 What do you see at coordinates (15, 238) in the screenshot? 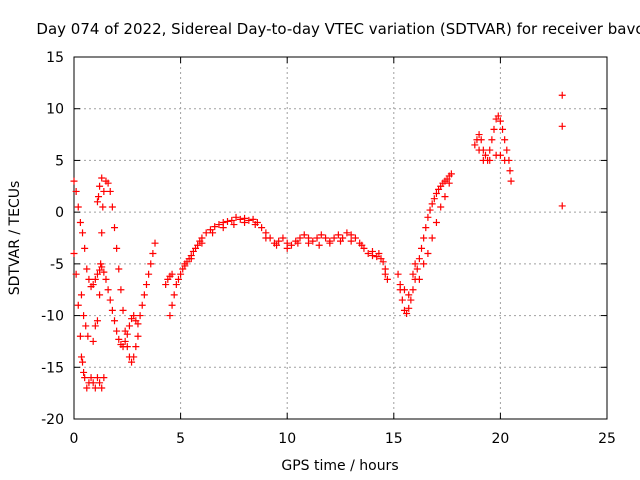
I see `y-axis-title: SDTVAR / TECUs` at bounding box center [15, 238].